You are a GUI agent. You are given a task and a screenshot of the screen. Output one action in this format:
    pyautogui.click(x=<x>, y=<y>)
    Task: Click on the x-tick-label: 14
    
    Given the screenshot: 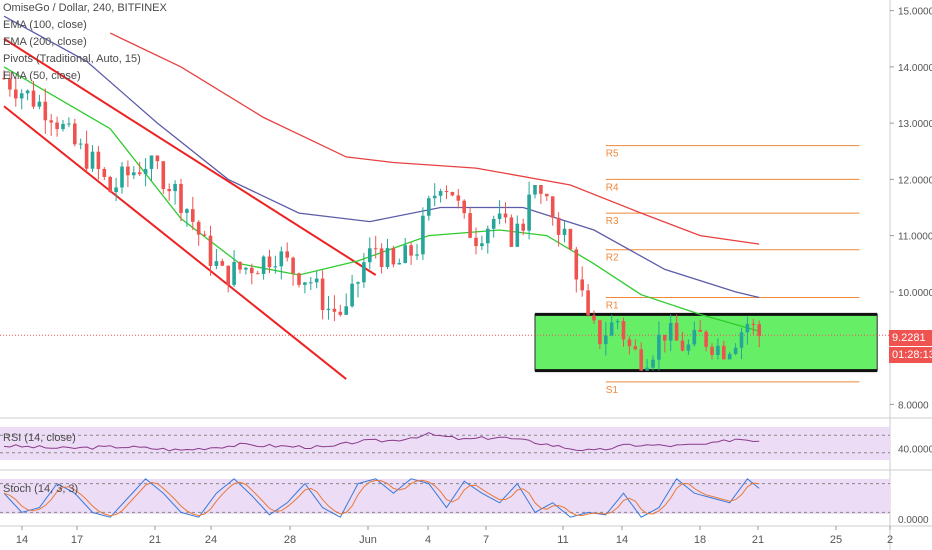 What is the action you would take?
    pyautogui.click(x=22, y=540)
    